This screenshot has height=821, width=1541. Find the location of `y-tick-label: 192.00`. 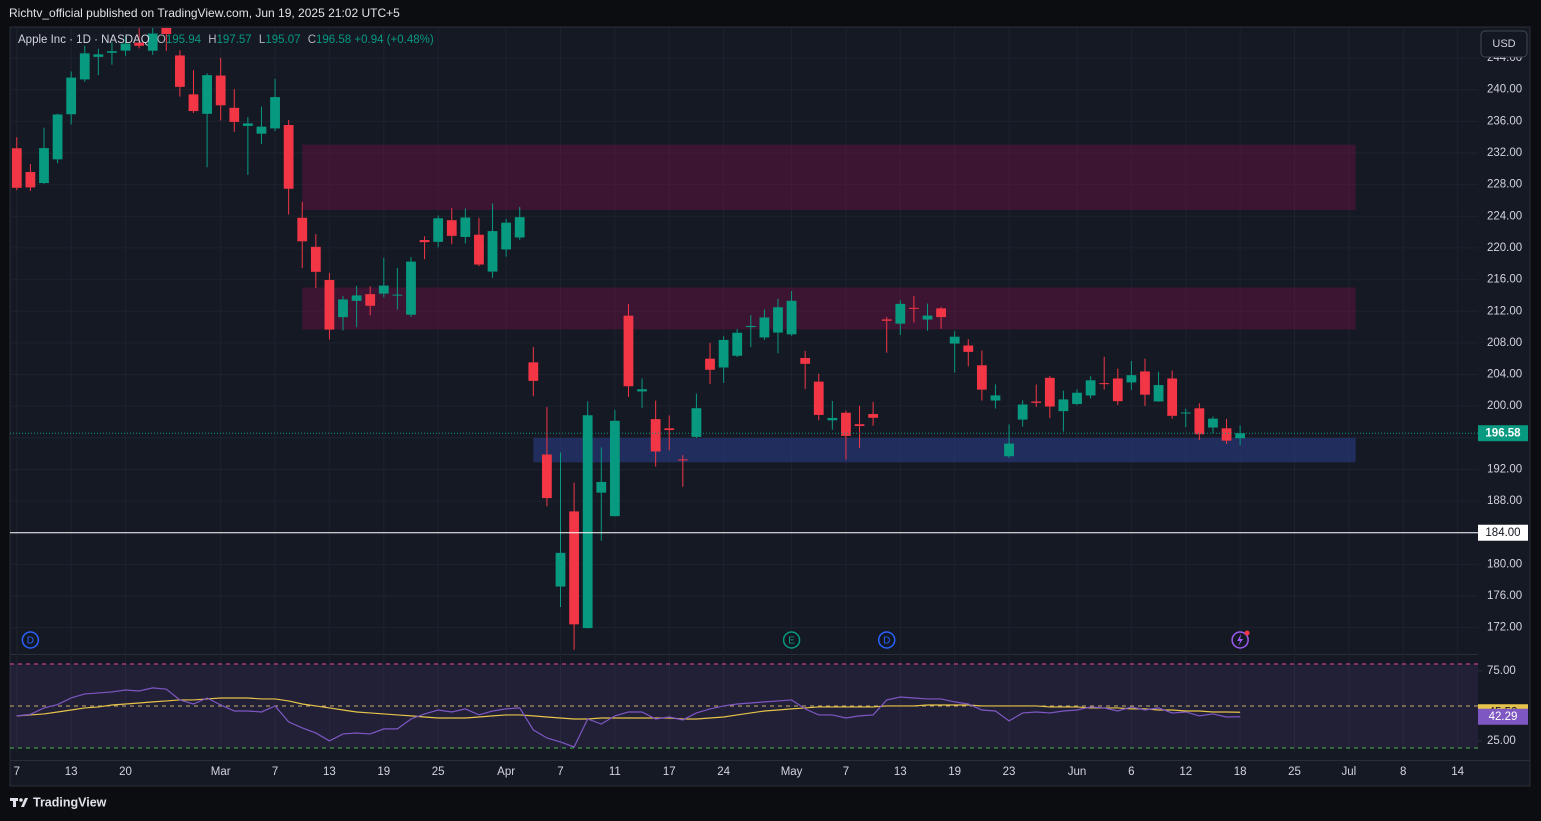

y-tick-label: 192.00 is located at coordinates (1504, 469).